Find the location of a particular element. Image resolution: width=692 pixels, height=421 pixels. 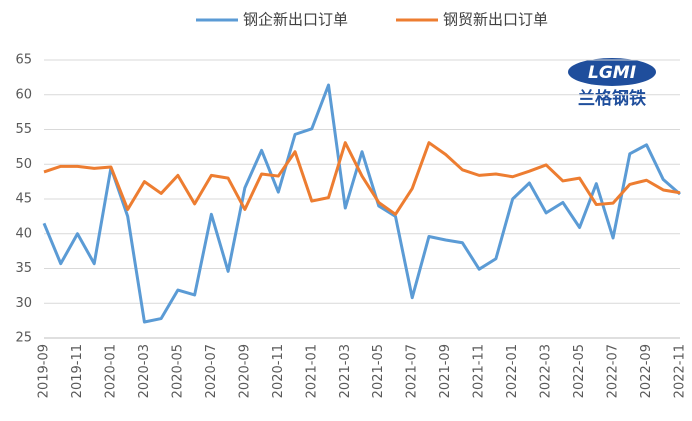

y-tick-label: 60 is located at coordinates (23, 94).